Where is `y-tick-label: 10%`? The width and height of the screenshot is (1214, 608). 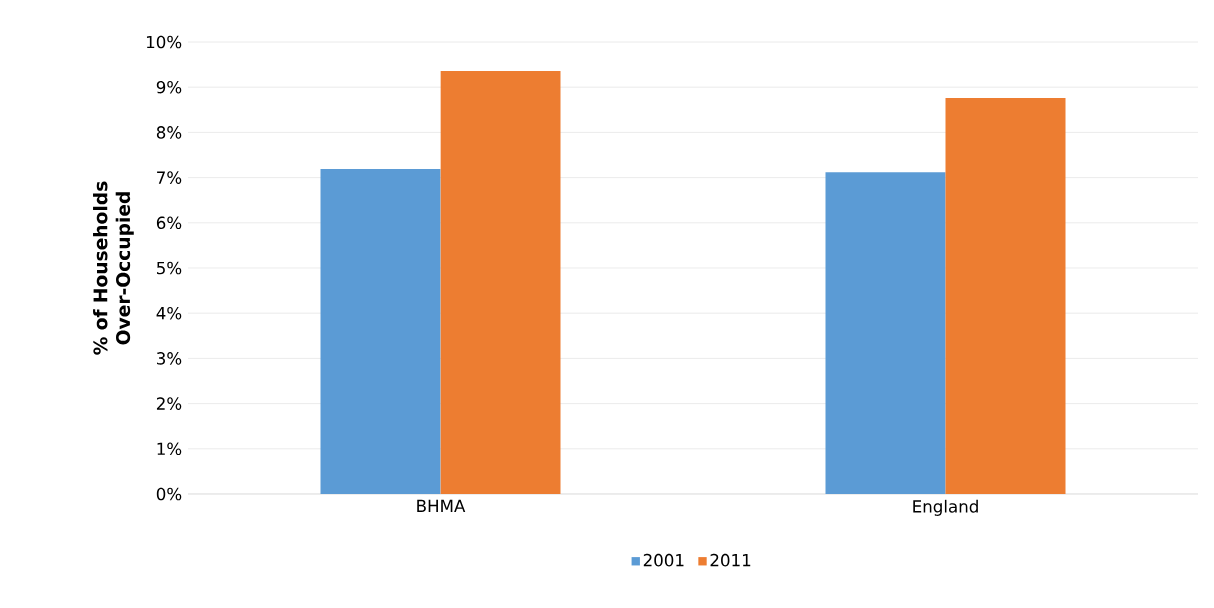 y-tick-label: 10% is located at coordinates (164, 42).